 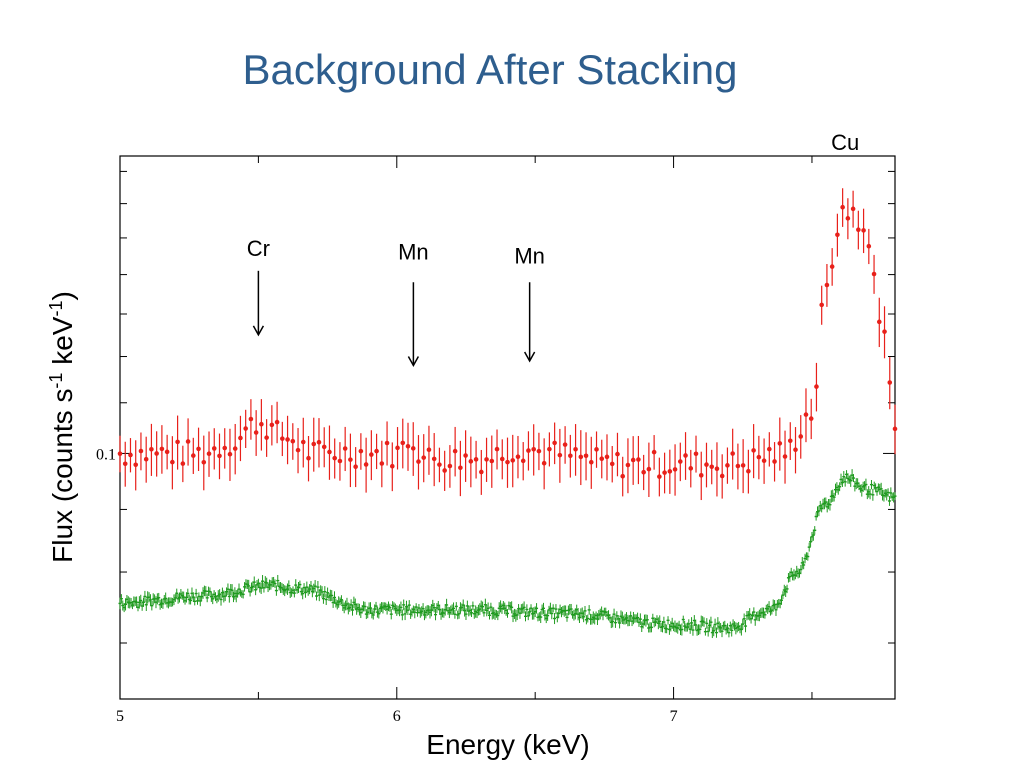 I want to click on annotation-label: Cu, so click(x=845, y=142).